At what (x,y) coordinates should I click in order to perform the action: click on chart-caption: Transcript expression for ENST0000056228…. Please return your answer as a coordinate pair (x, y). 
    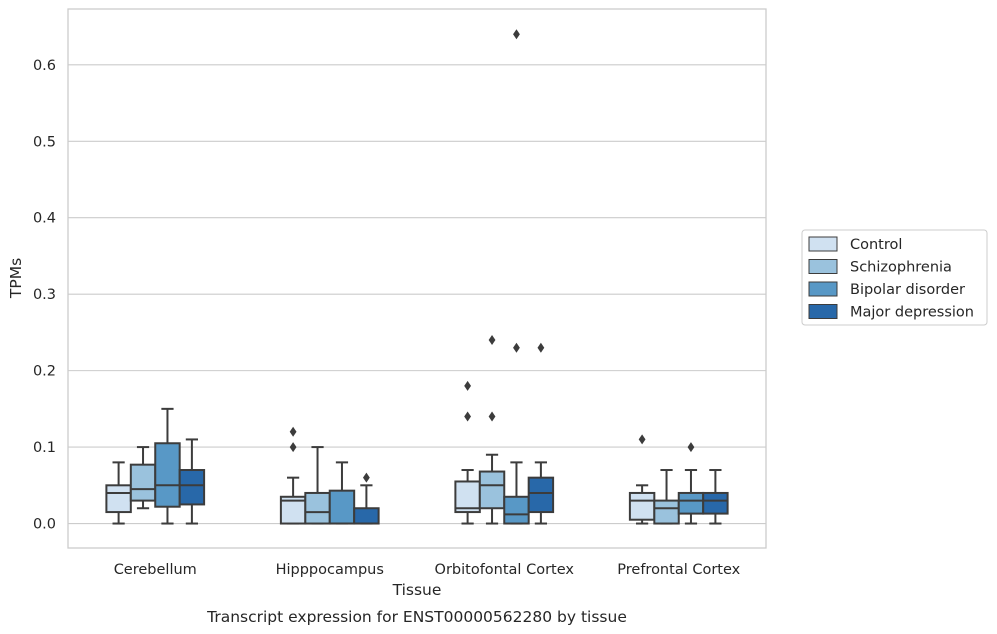
    Looking at the image, I should click on (416, 617).